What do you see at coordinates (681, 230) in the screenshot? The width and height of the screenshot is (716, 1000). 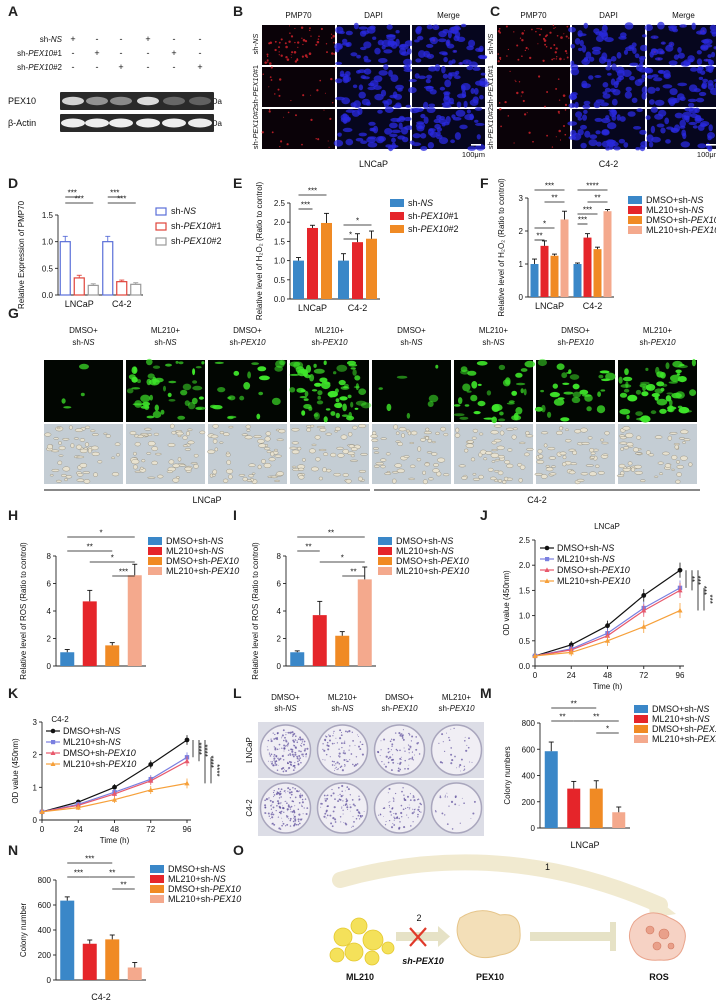 I see `legend-entry: ML210+sh-PEX10` at bounding box center [681, 230].